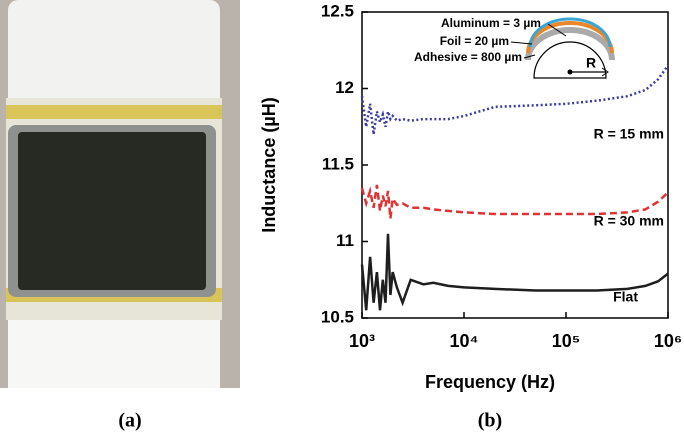  What do you see at coordinates (629, 221) in the screenshot?
I see `series-label: R = 30 mm` at bounding box center [629, 221].